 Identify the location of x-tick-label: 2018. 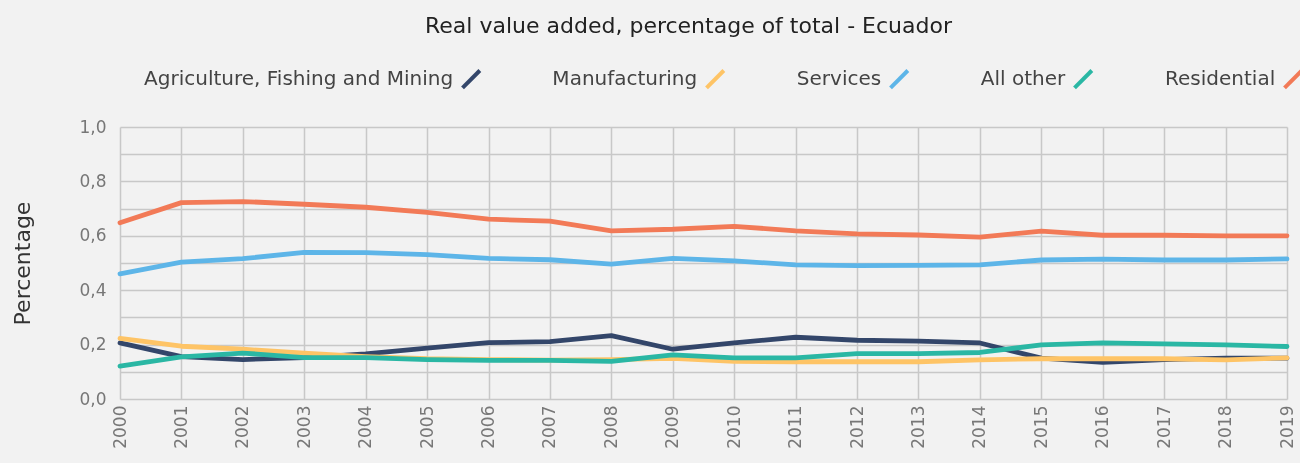
(1225, 427).